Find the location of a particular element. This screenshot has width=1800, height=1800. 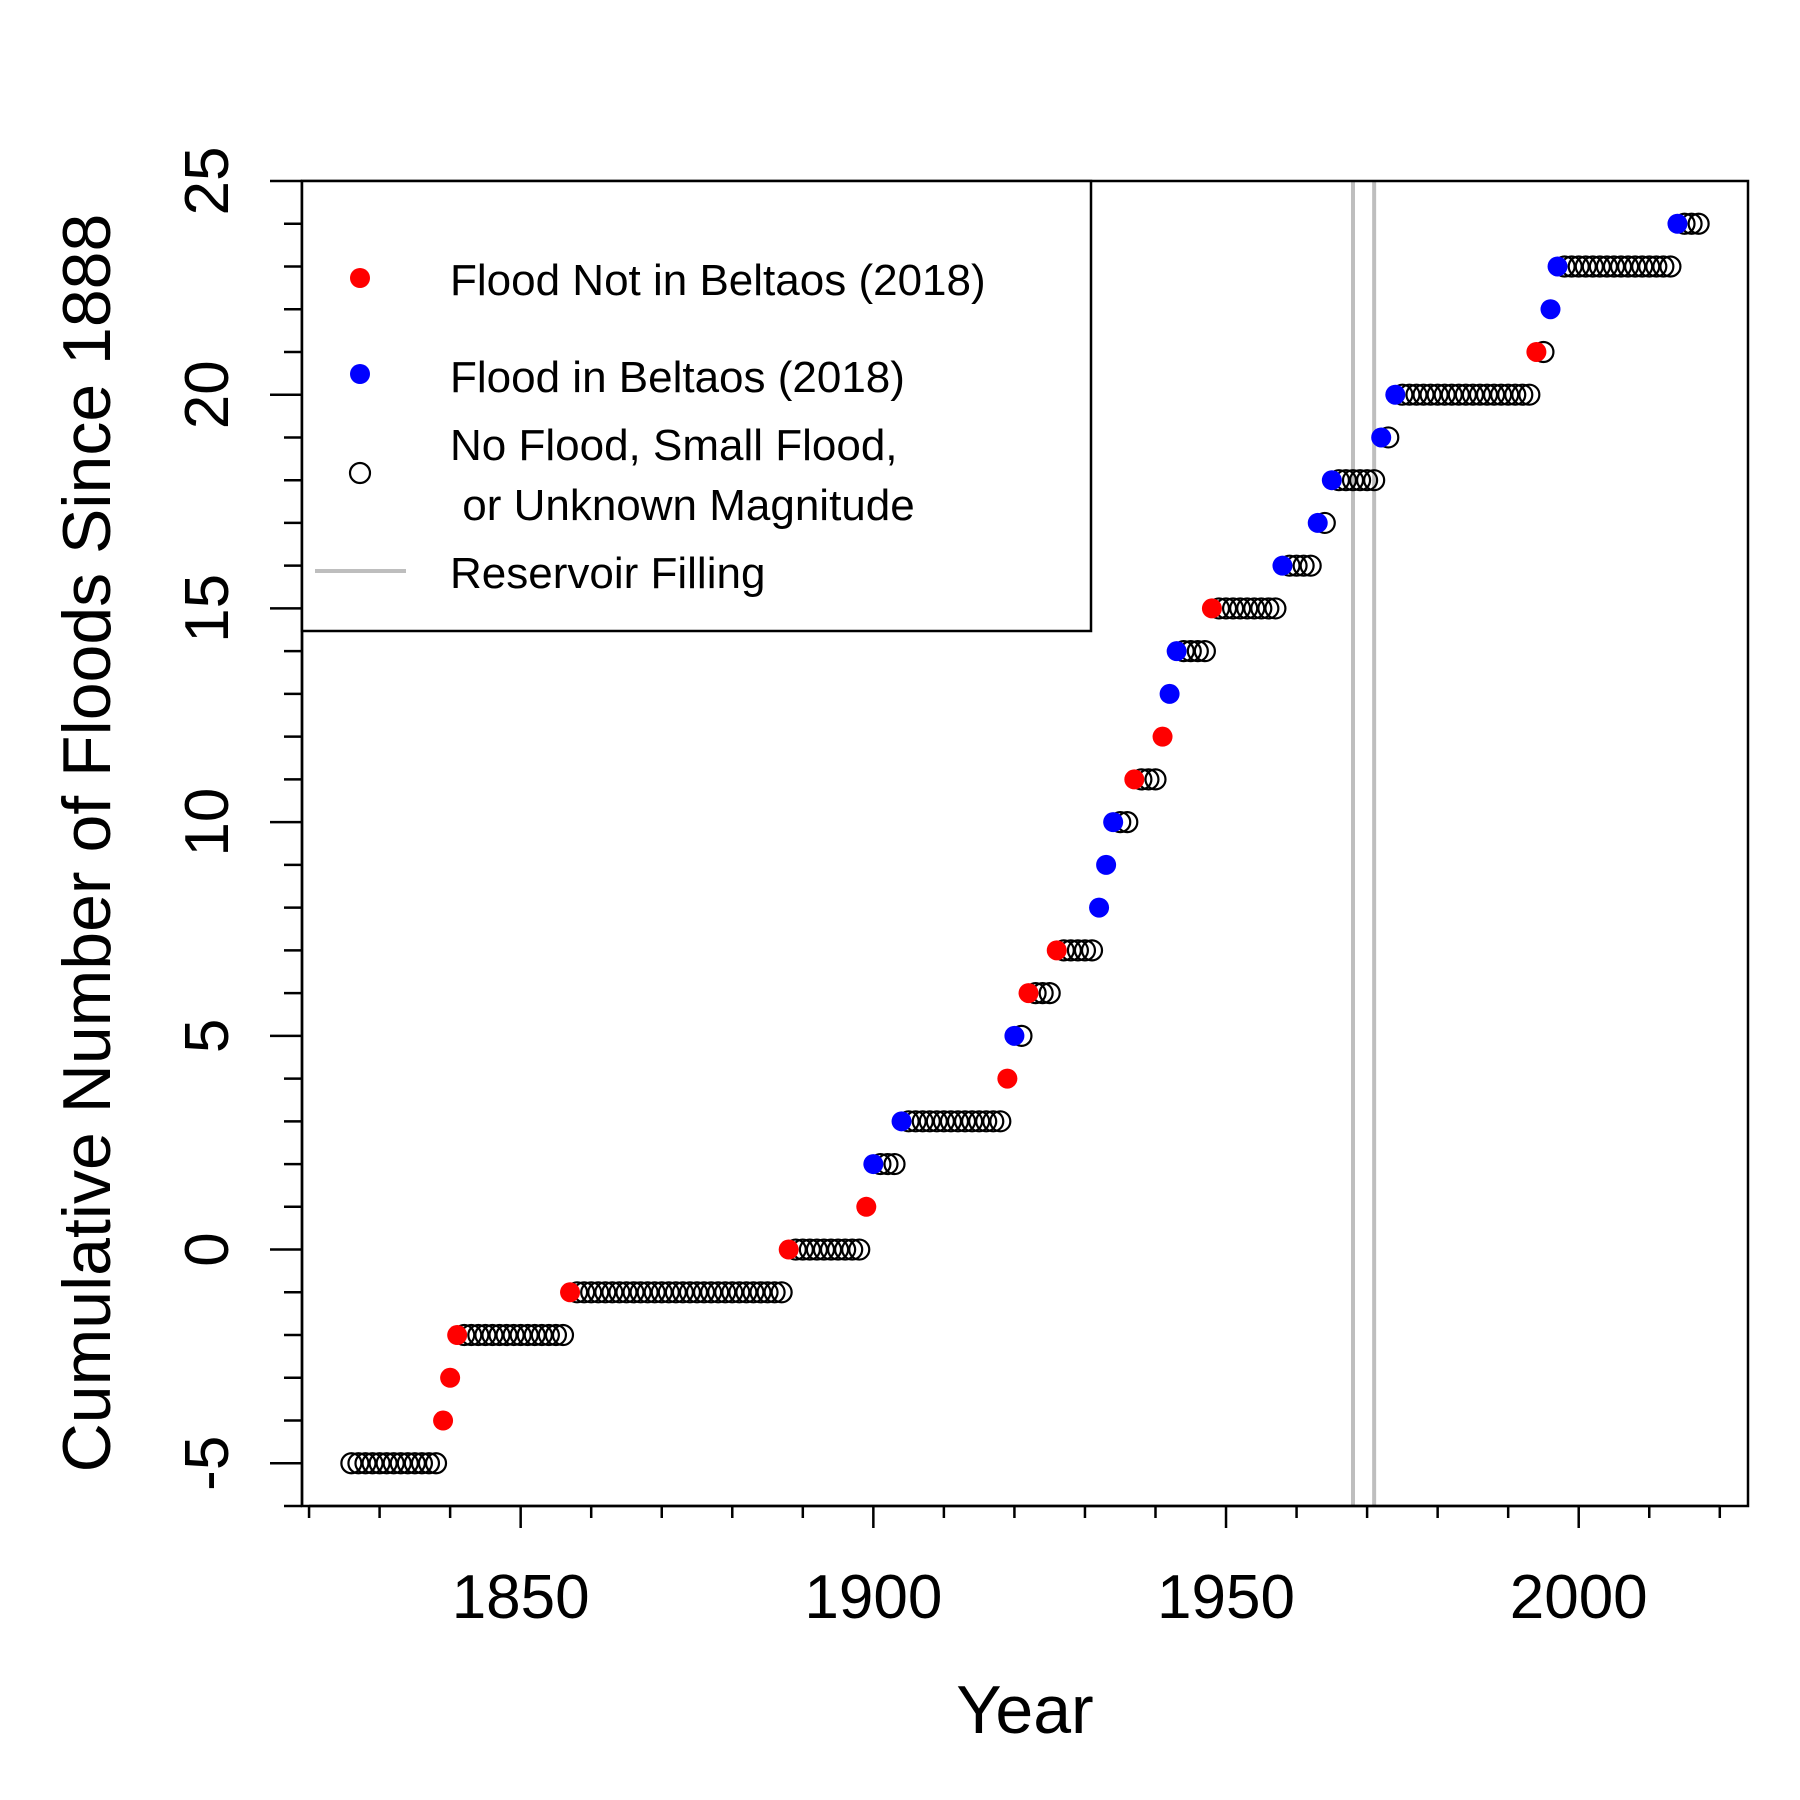

legend-label-reservoir-filling: Reservoir Filling is located at coordinates (607, 573).